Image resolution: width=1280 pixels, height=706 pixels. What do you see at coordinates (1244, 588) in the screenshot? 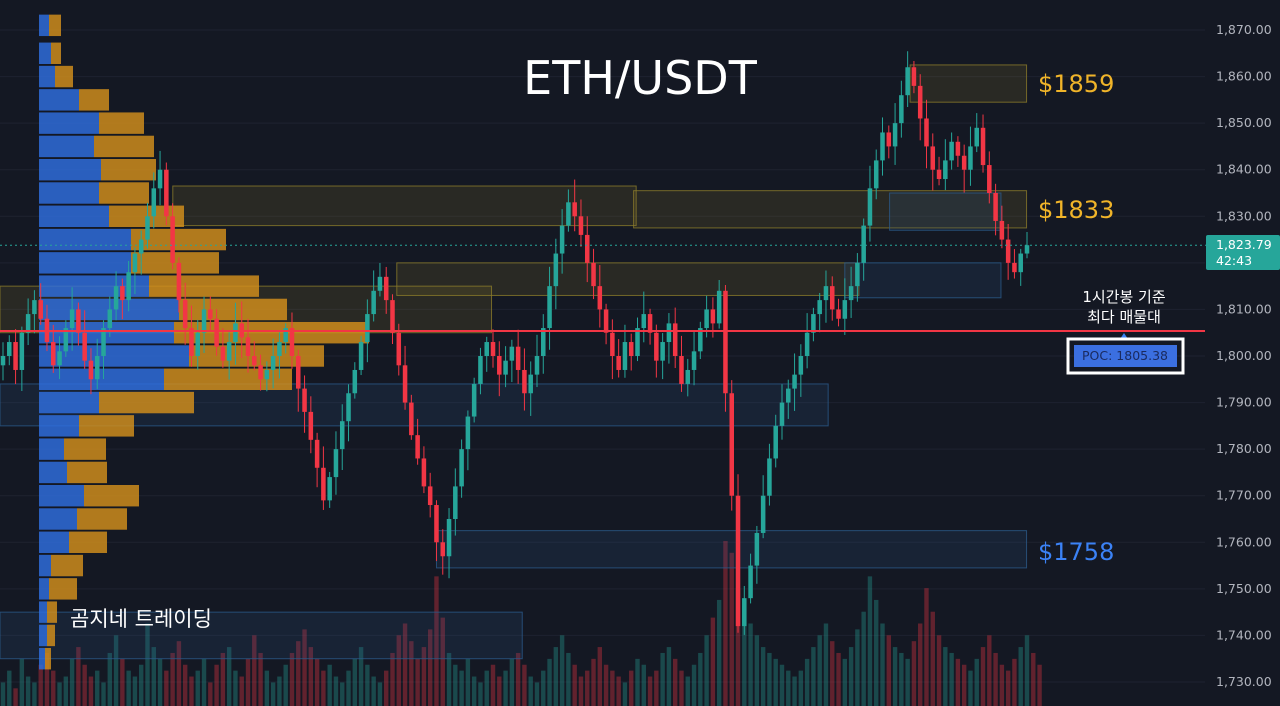
I see `y-tick-label: 1,750.00` at bounding box center [1244, 588].